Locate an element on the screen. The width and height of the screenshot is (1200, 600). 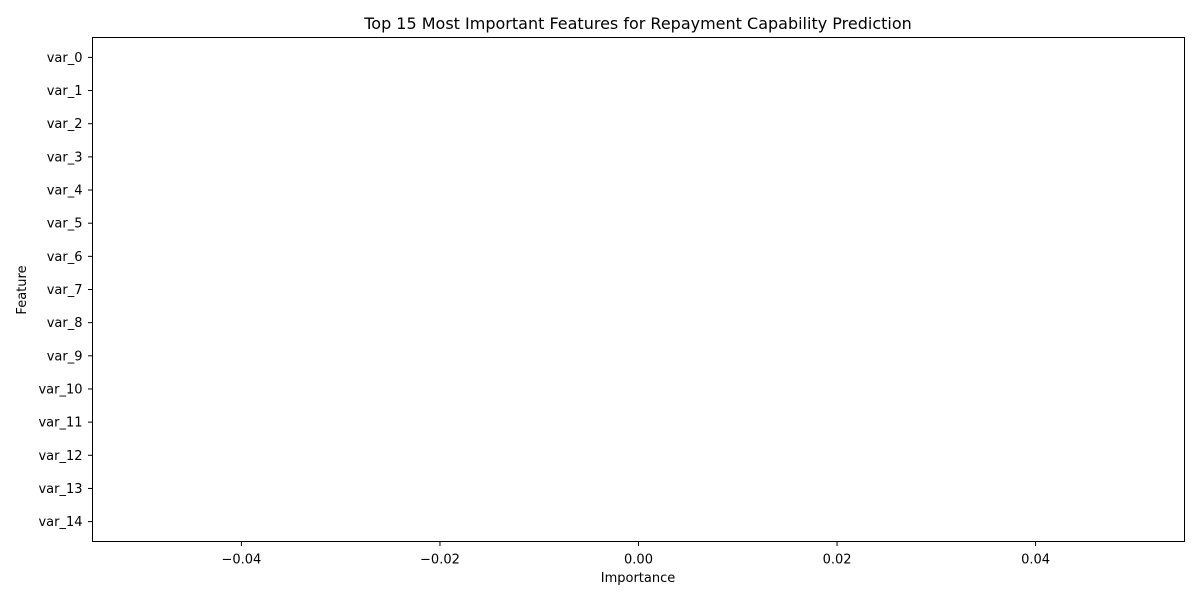
x-tick-label: −0.04 is located at coordinates (241, 560).